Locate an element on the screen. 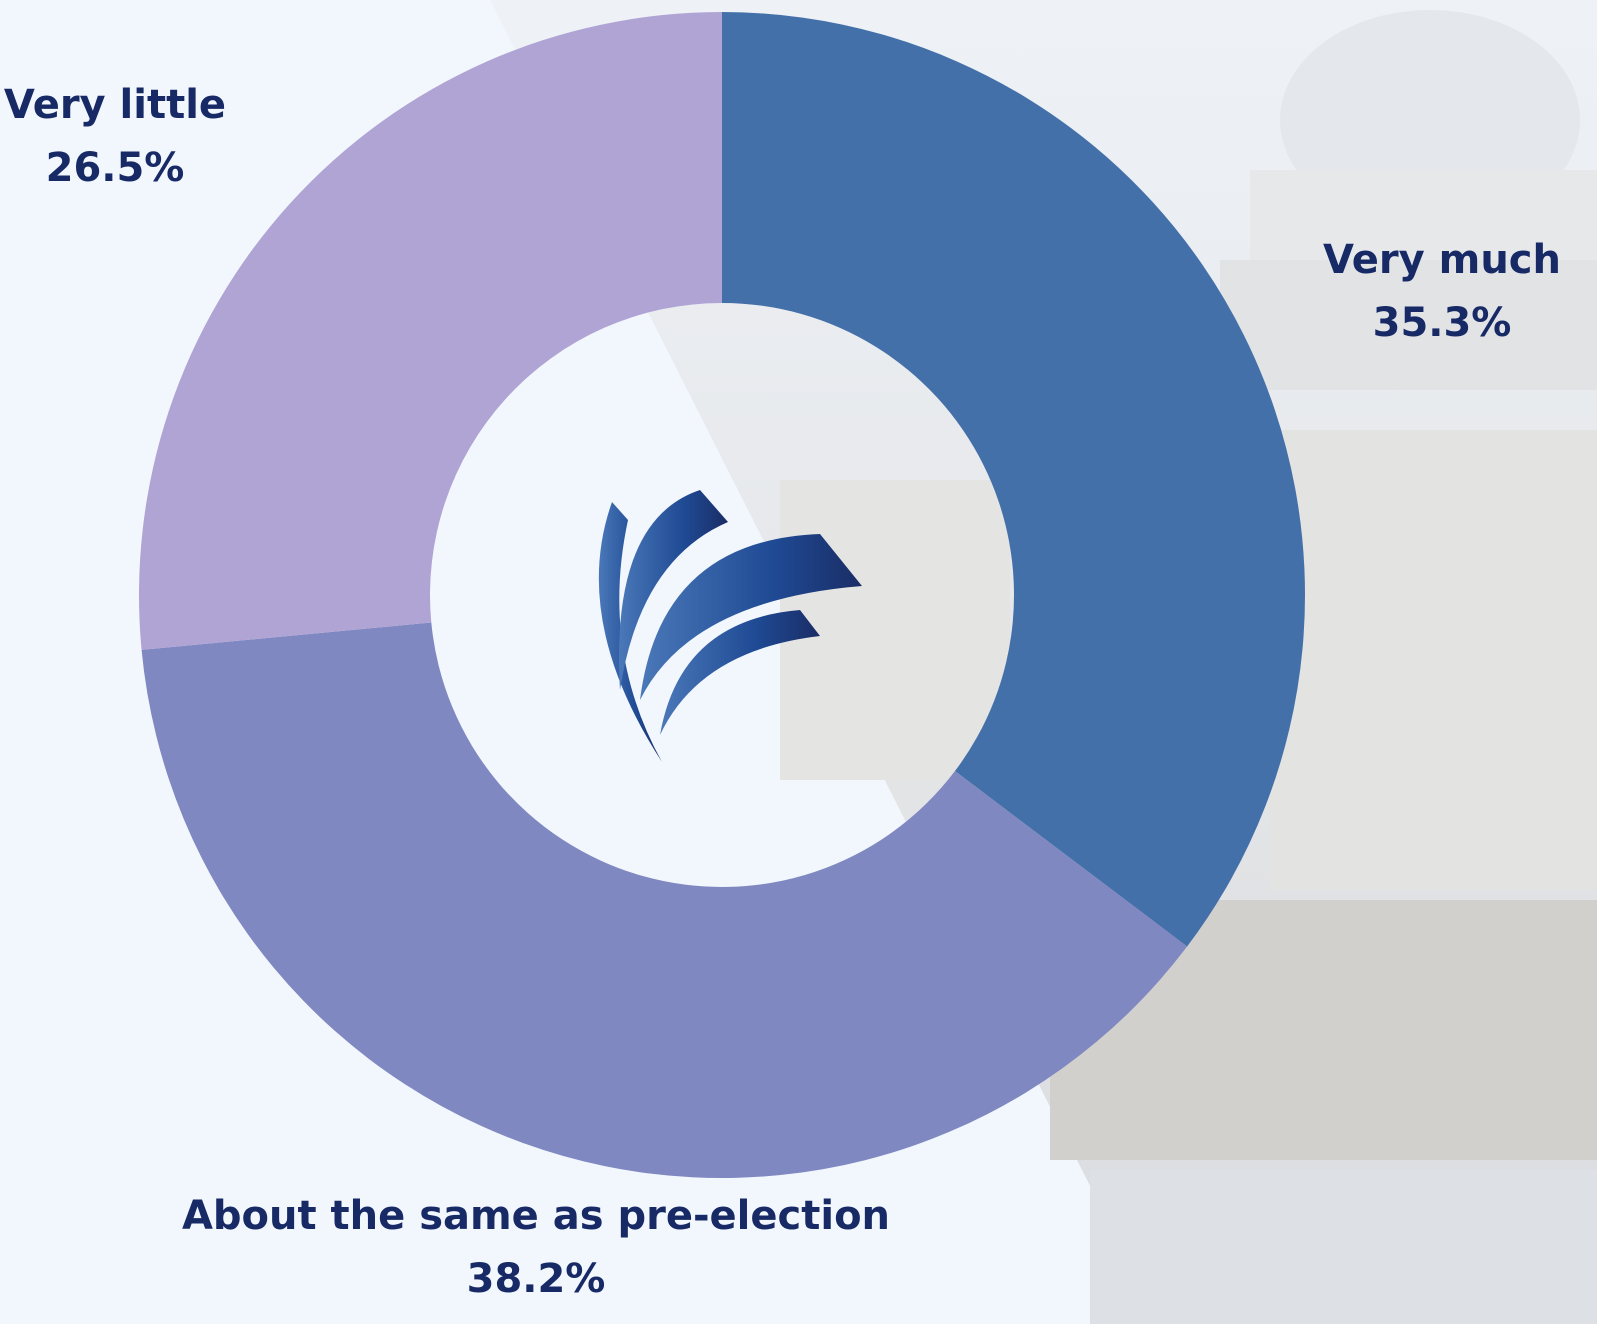  segment-value: 35.3% is located at coordinates (1442, 323).